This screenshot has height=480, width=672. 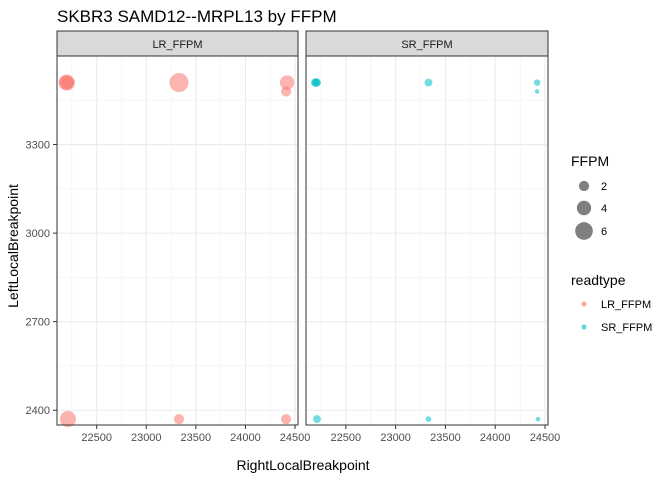 What do you see at coordinates (38, 146) in the screenshot?
I see `y-tick-label: 3300` at bounding box center [38, 146].